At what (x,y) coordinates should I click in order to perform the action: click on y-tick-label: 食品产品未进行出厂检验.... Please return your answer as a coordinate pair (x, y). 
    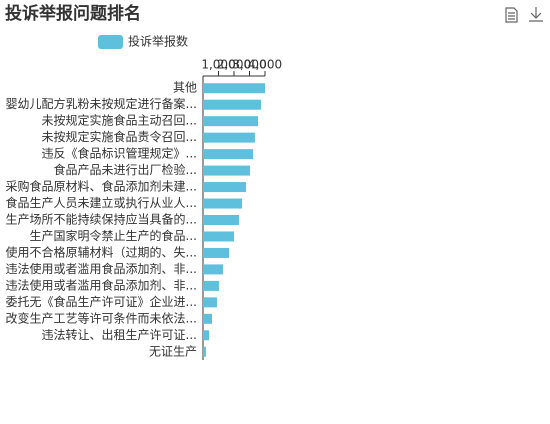
    Looking at the image, I should click on (125, 169).